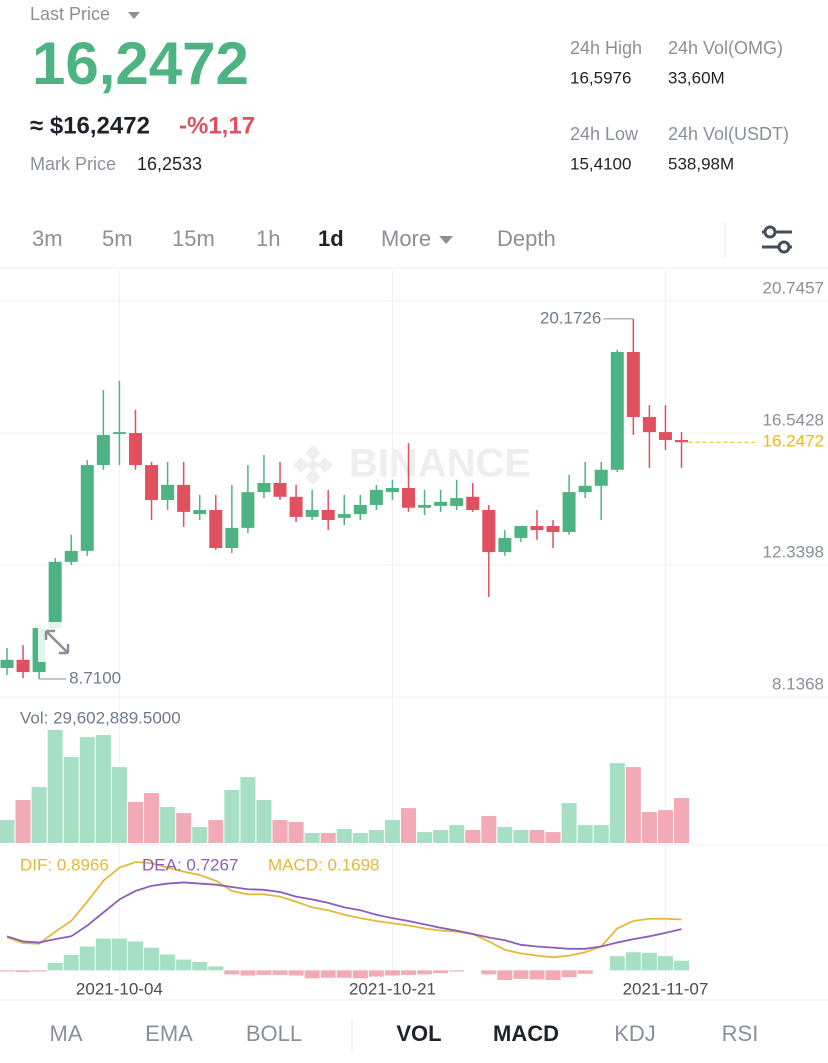  Describe the element at coordinates (526, 1033) in the screenshot. I see `indicator-tab: MACD` at that location.